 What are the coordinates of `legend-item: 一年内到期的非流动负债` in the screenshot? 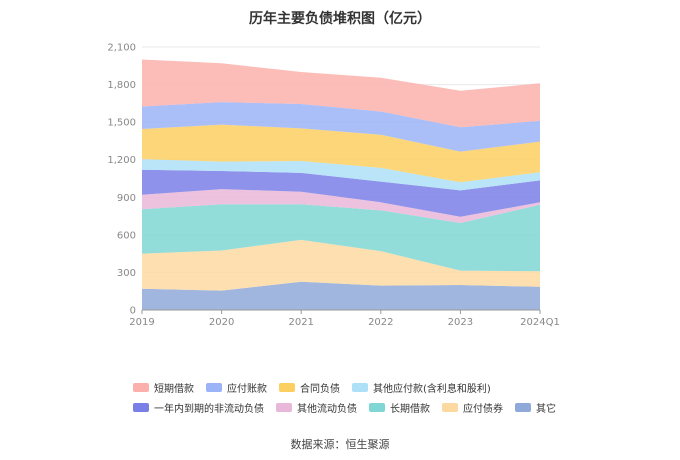 It's located at (198, 407).